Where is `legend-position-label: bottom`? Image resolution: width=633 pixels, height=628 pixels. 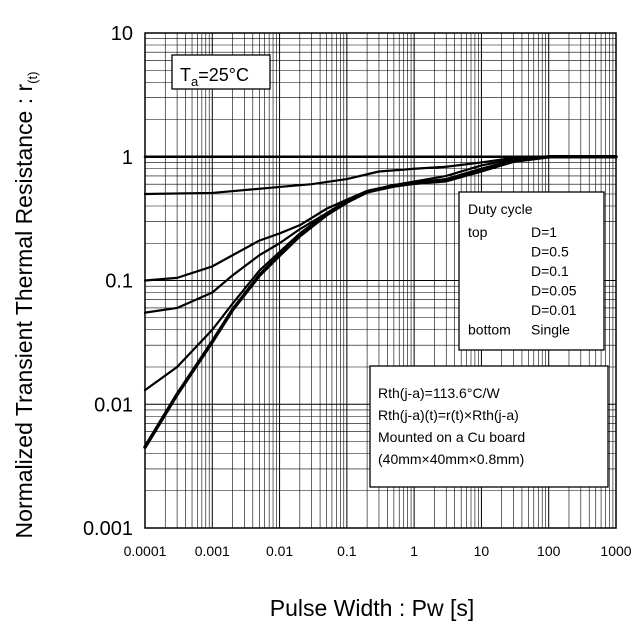
legend-position-label: bottom is located at coordinates (489, 330).